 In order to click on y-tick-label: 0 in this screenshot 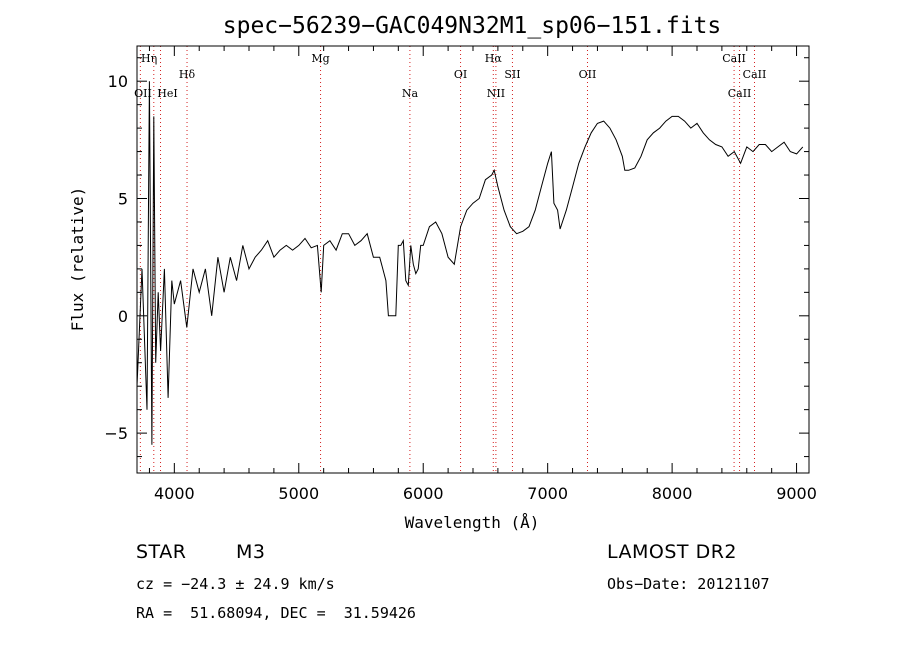, I will do `click(123, 316)`.